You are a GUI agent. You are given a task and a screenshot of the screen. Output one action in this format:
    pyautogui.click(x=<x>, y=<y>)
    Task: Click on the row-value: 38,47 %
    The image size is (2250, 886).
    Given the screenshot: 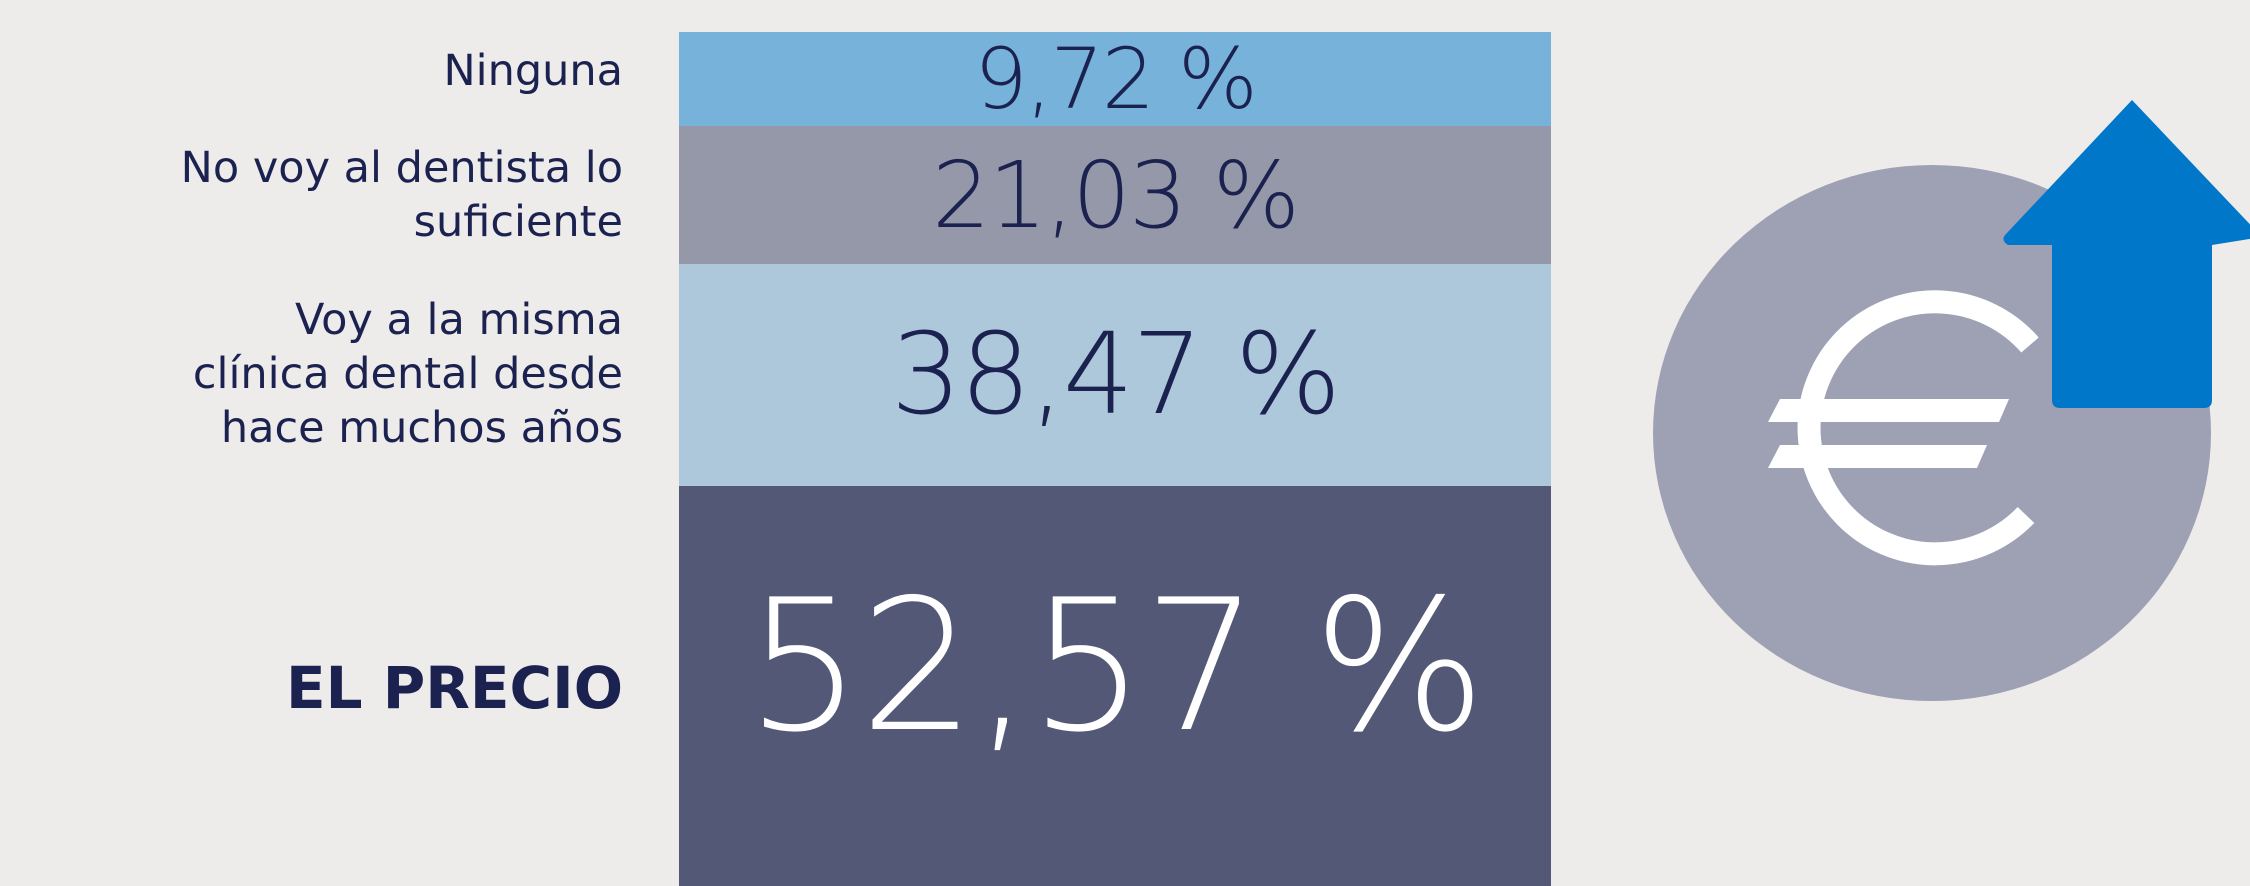 What is the action you would take?
    pyautogui.click(x=1116, y=375)
    